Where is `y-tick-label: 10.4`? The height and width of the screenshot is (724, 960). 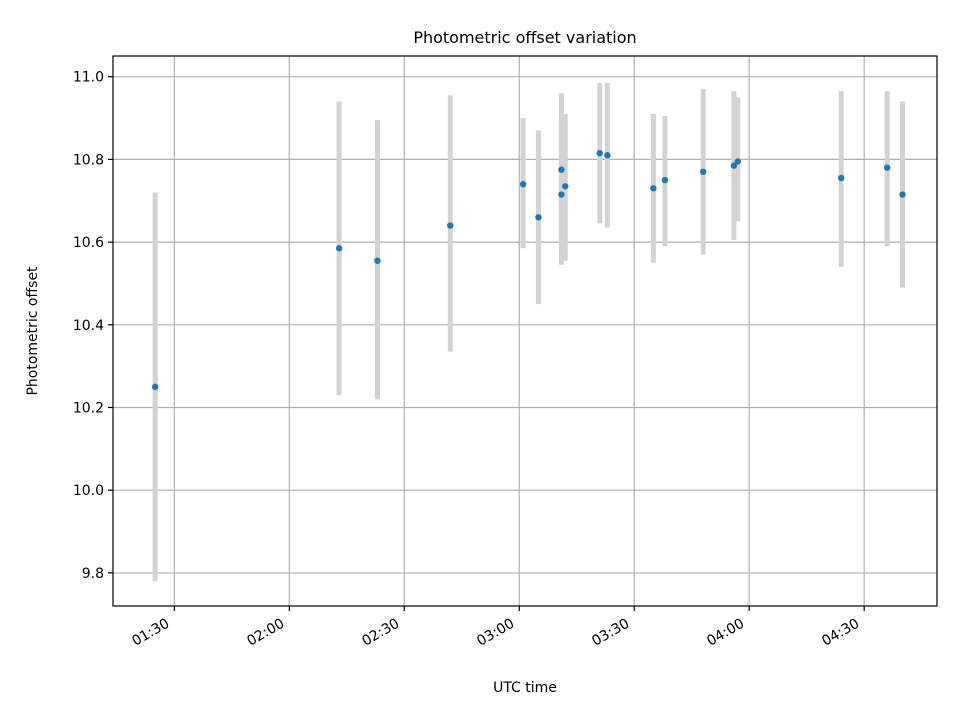
y-tick-label: 10.4 is located at coordinates (88, 326).